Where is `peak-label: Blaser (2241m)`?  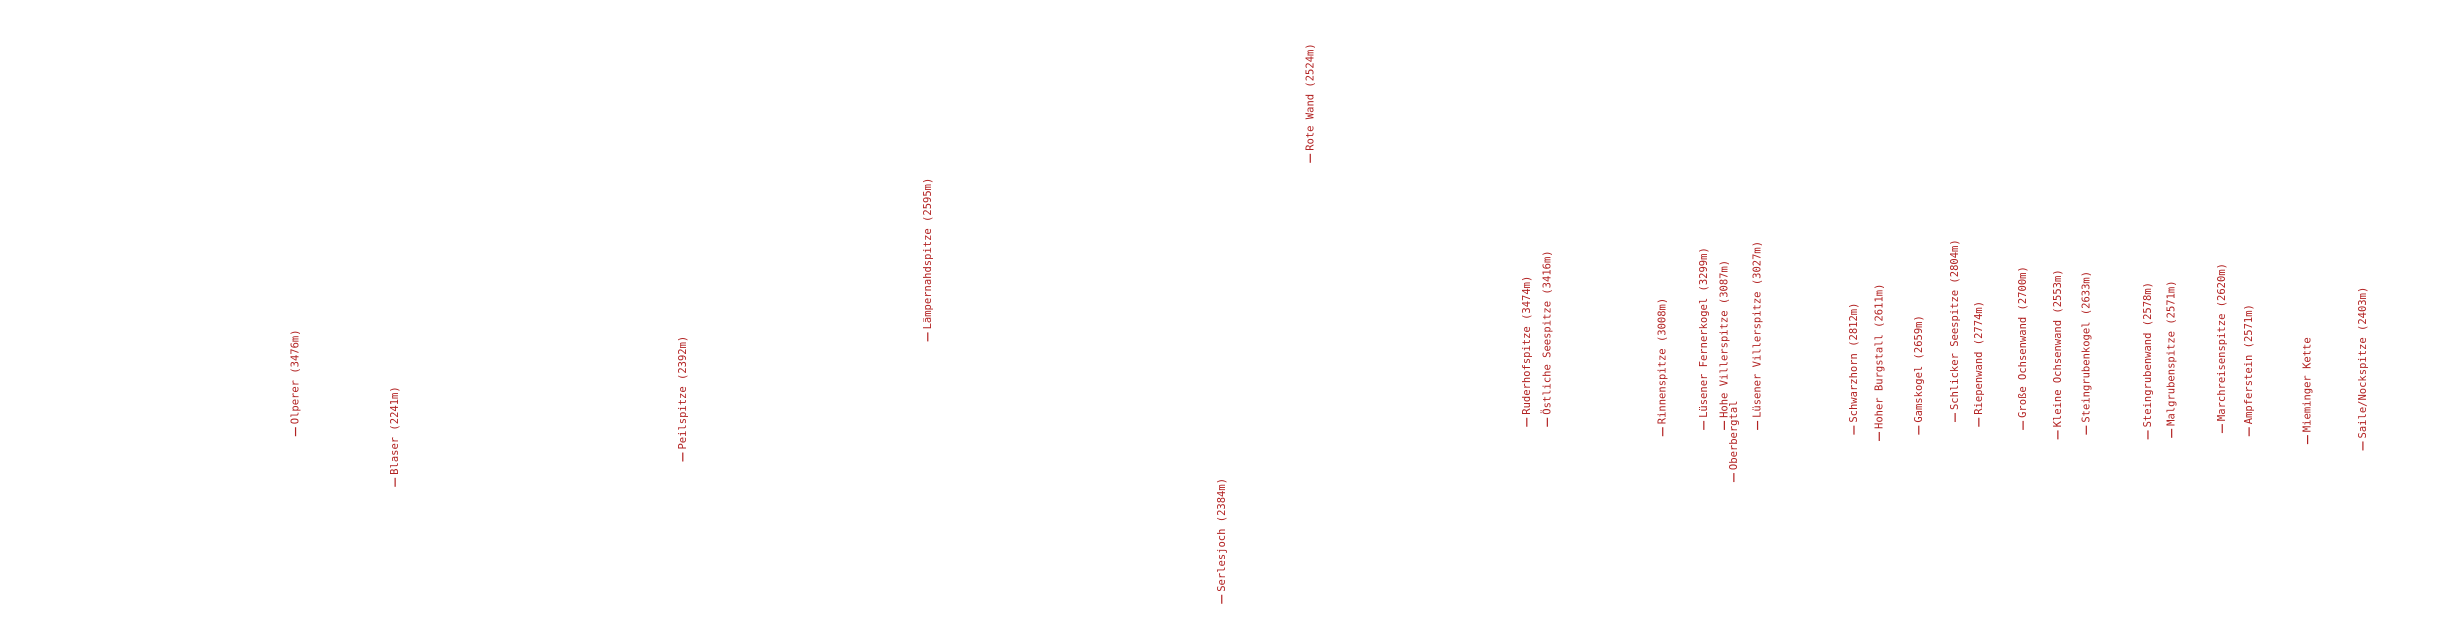
peak-label: Blaser (2241m) is located at coordinates (395, 430).